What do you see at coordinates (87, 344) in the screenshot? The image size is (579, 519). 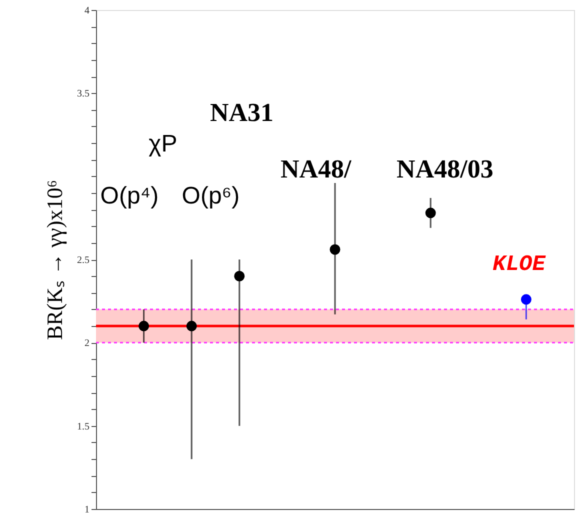 I see `y-tick-label: 2` at bounding box center [87, 344].